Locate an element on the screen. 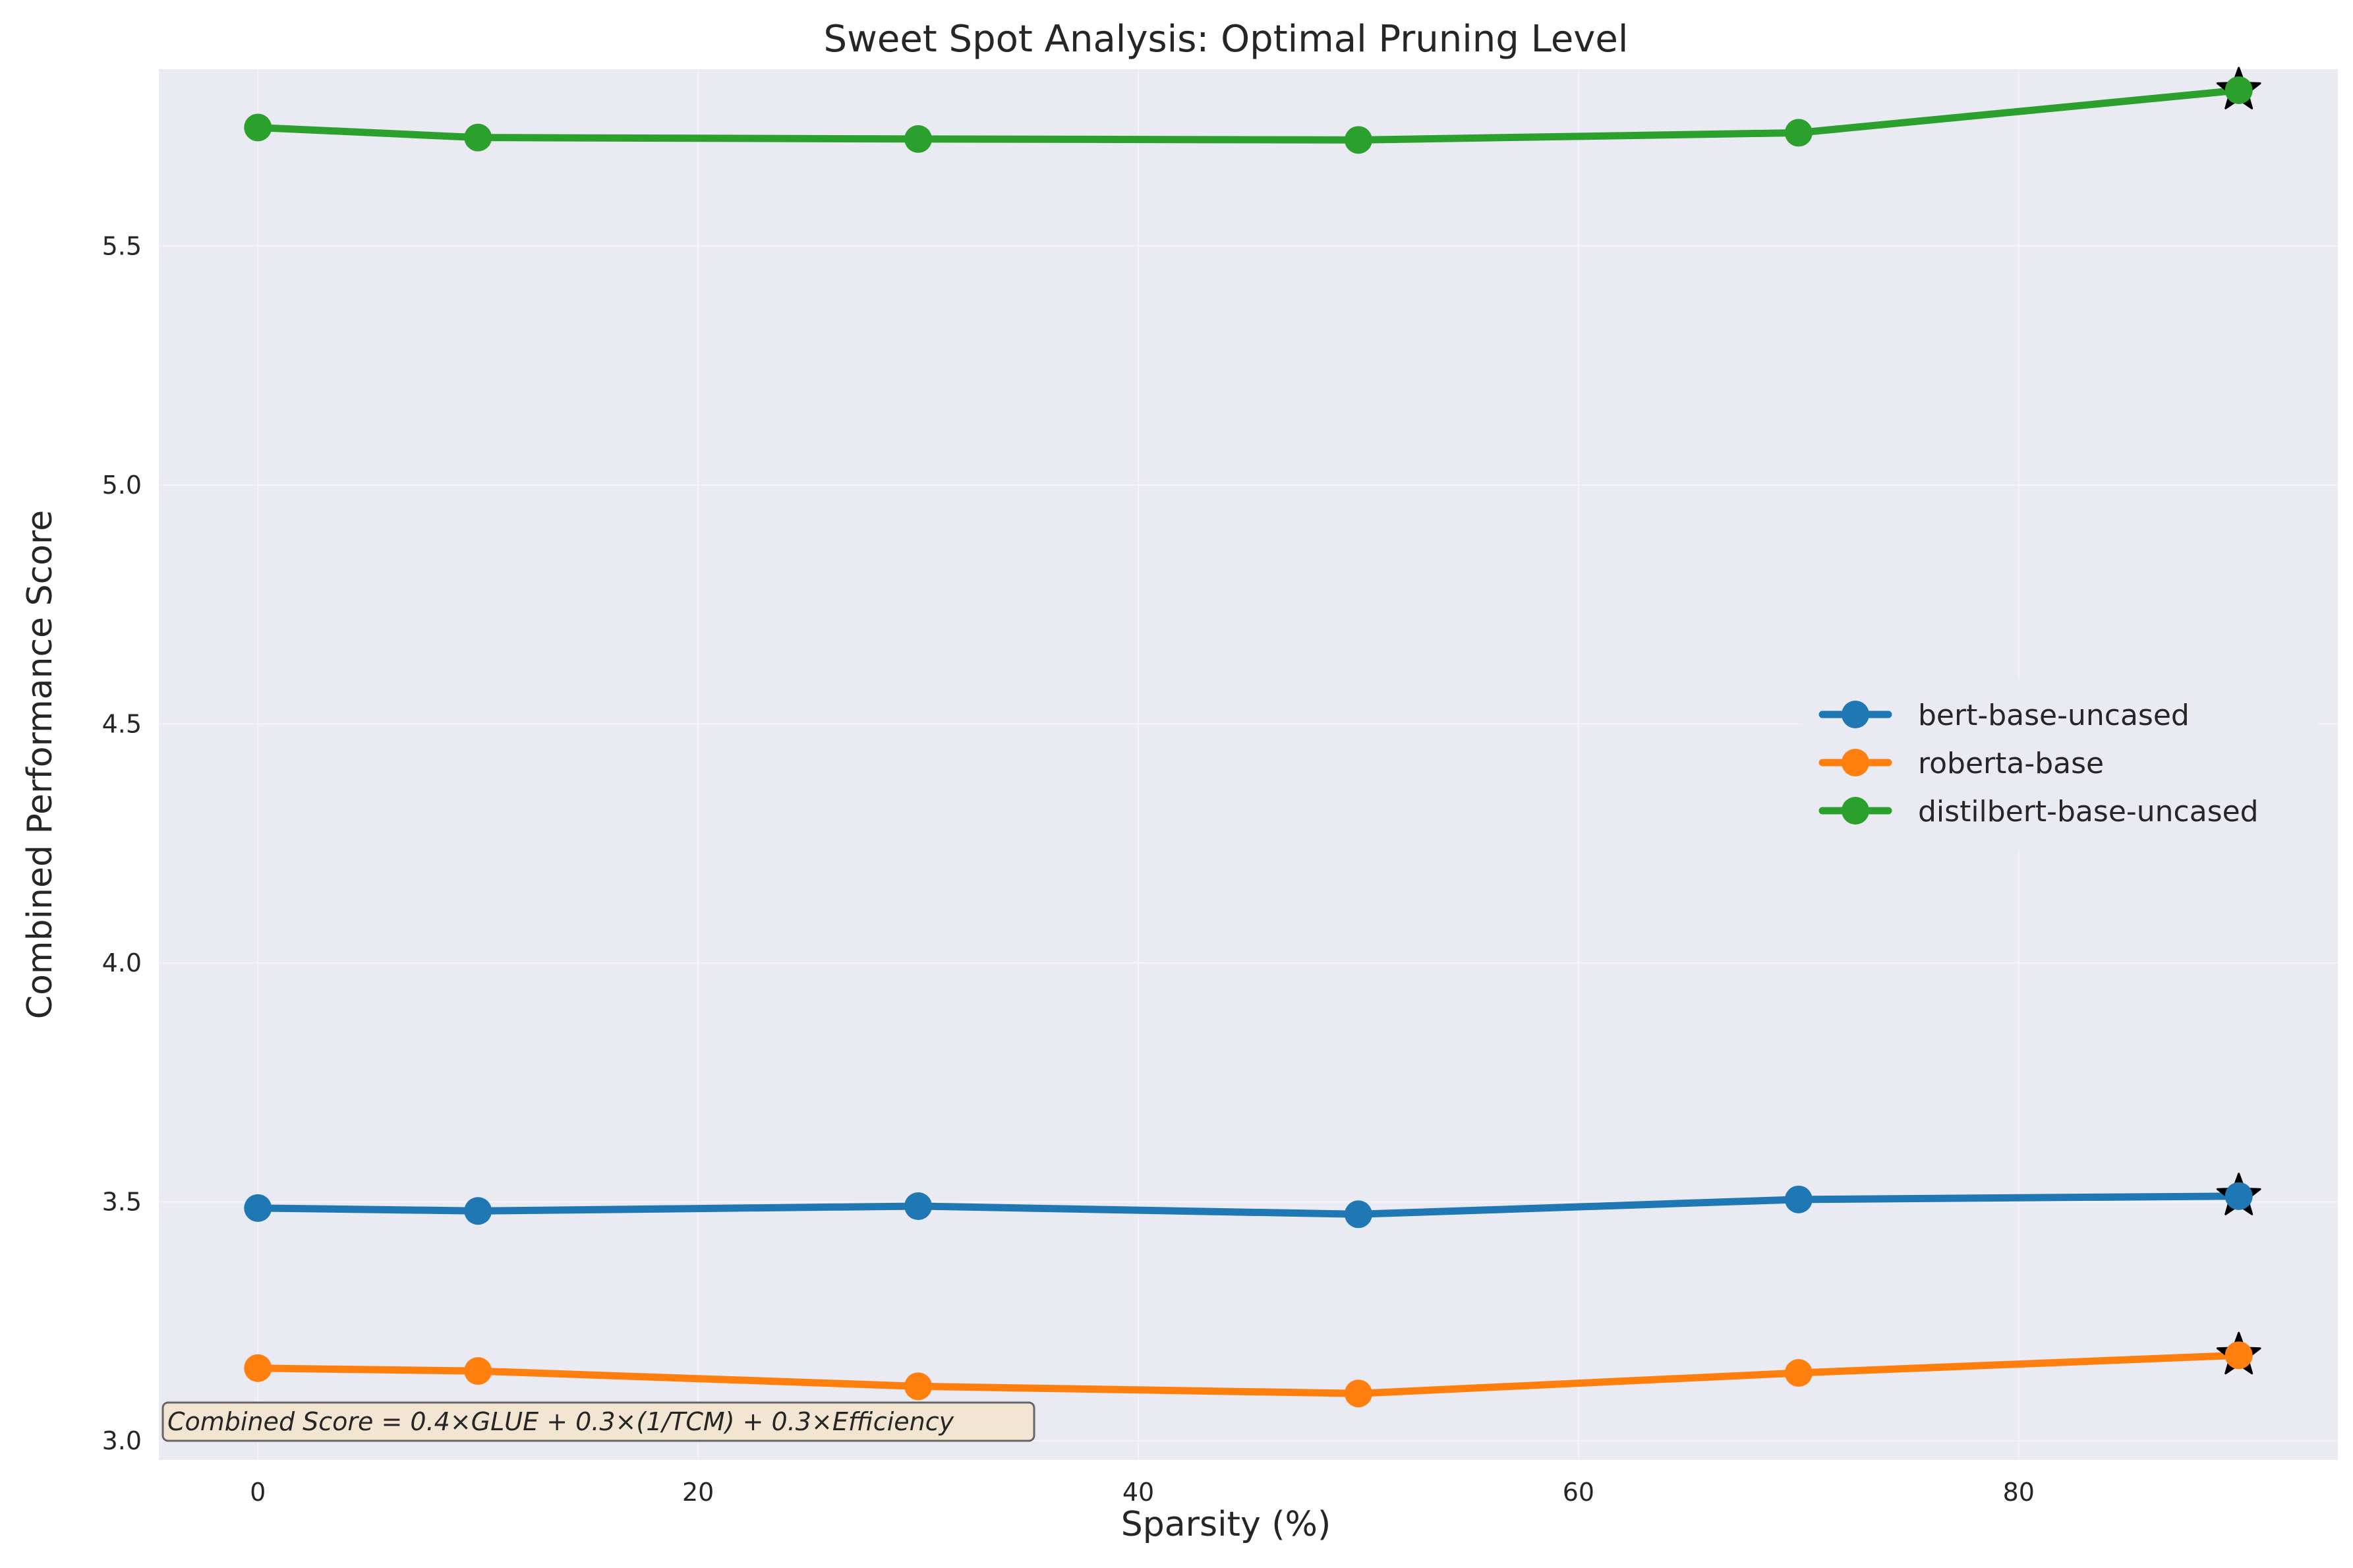 This screenshot has width=2353, height=1568. x-tick-label: 40 is located at coordinates (1138, 1493).